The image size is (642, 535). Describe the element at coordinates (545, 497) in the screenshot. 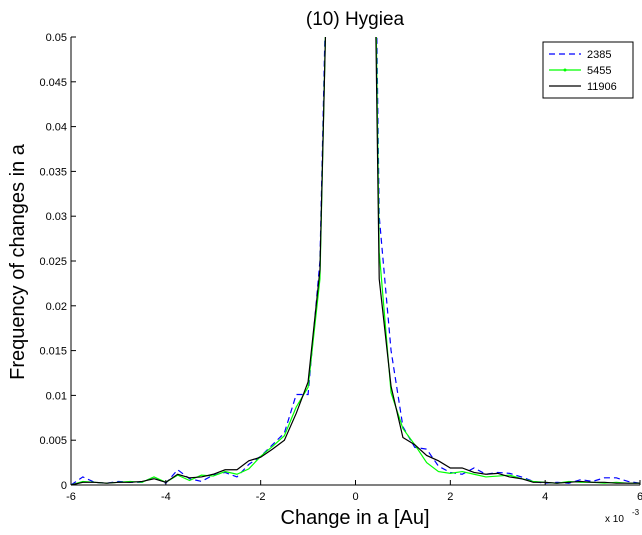

I see `x-tick-label: 4` at that location.